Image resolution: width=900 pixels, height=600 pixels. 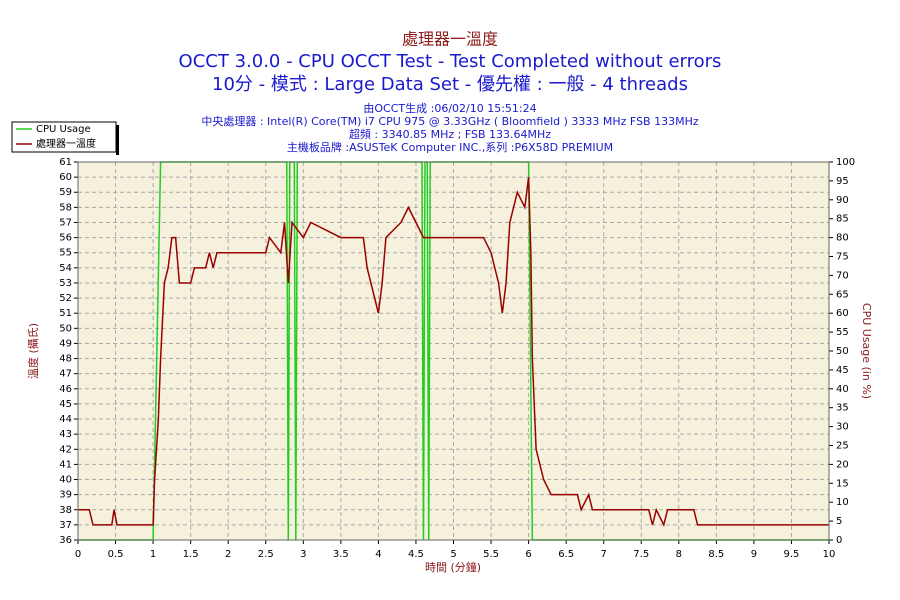 What do you see at coordinates (65, 313) in the screenshot?
I see `y-tick-label: 51` at bounding box center [65, 313].